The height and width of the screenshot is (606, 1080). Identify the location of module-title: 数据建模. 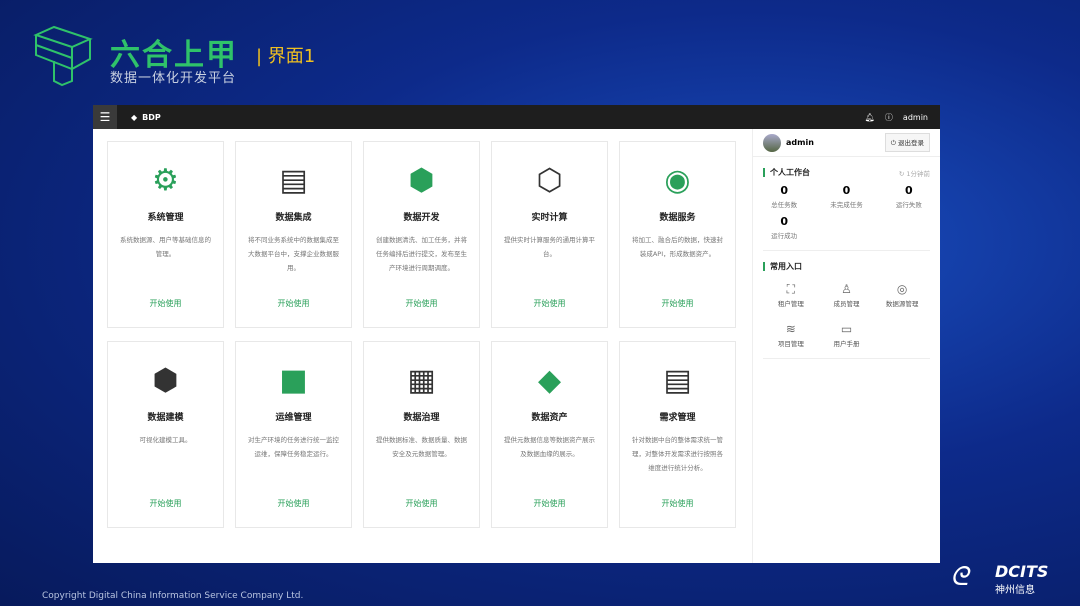
(165, 418).